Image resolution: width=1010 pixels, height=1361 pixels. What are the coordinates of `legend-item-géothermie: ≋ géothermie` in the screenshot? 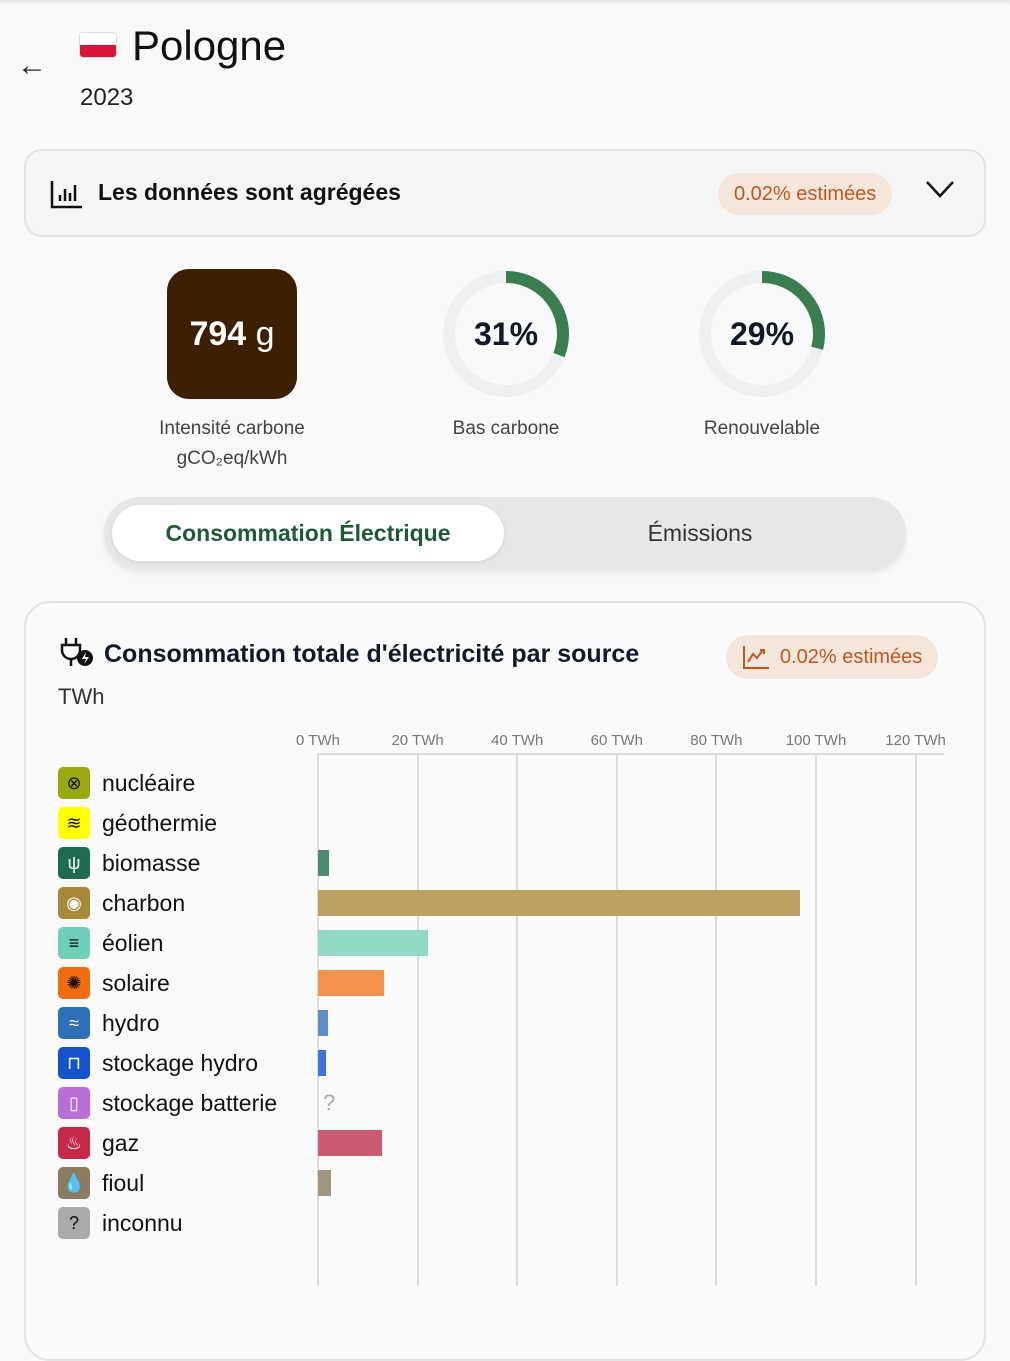 It's located at (137, 823).